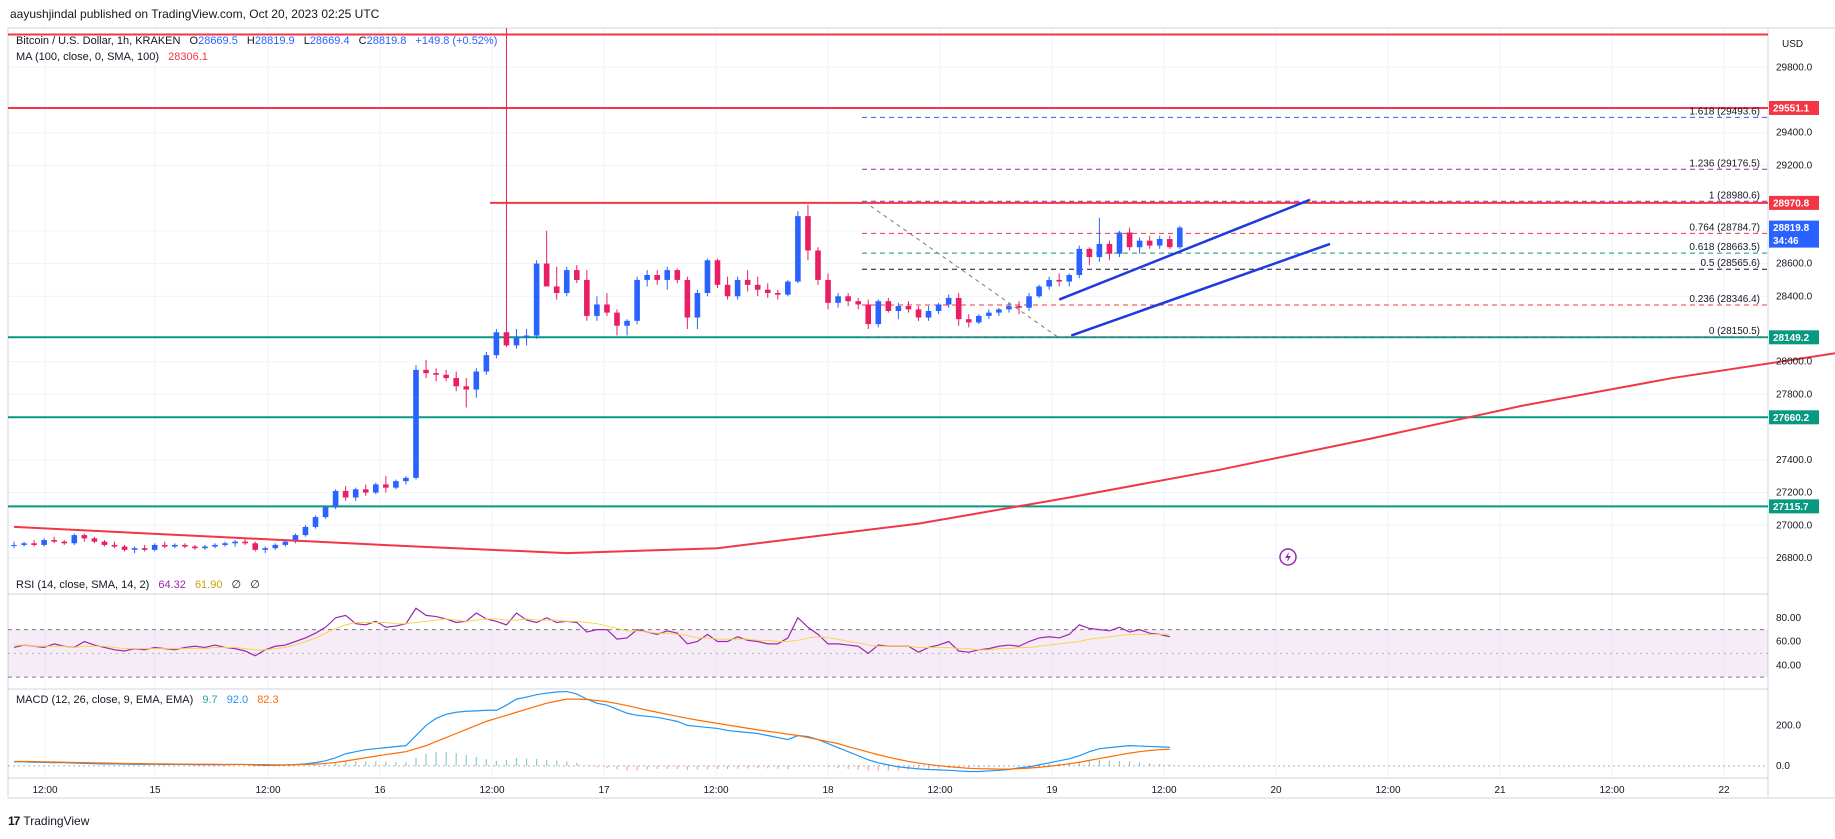 Image resolution: width=1835 pixels, height=839 pixels. What do you see at coordinates (48, 821) in the screenshot?
I see `tradingview-logo: 17 TradingView` at bounding box center [48, 821].